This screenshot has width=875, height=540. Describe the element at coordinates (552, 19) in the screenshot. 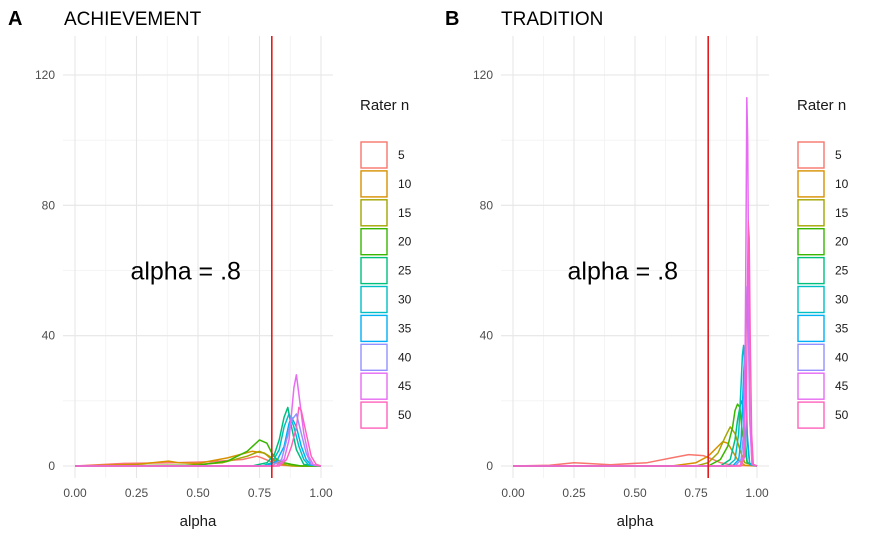

I see `panel-title: TRADITION` at that location.